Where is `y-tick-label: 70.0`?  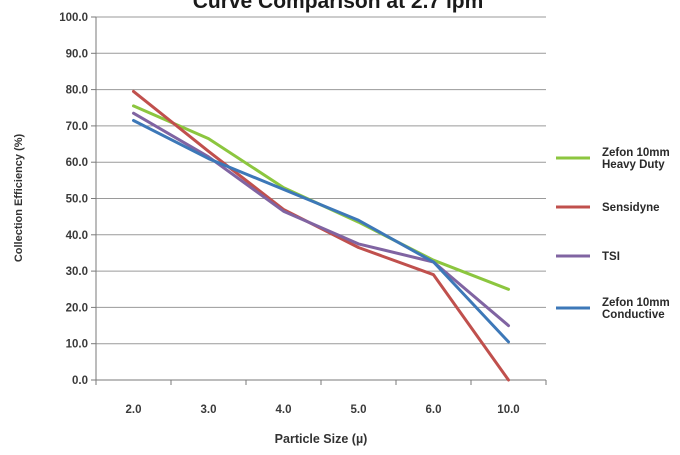
y-tick-label: 70.0 is located at coordinates (77, 127).